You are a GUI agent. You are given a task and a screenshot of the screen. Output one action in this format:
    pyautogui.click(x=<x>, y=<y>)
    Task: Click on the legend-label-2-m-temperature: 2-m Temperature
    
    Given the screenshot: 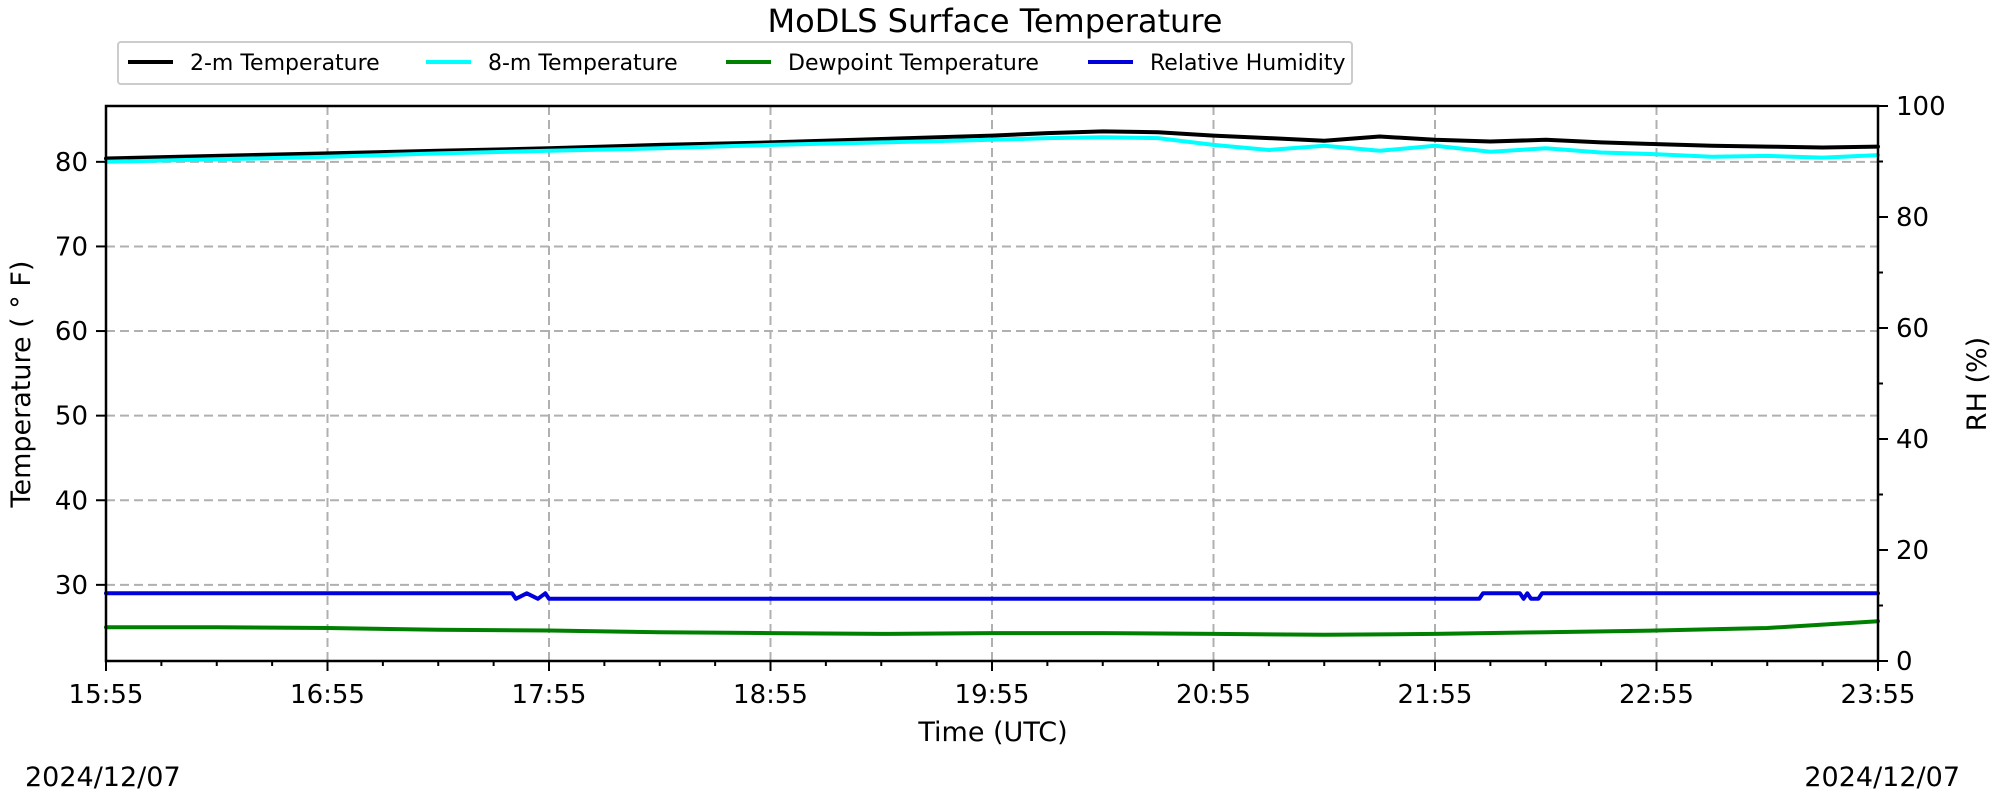 What is the action you would take?
    pyautogui.click(x=285, y=63)
    